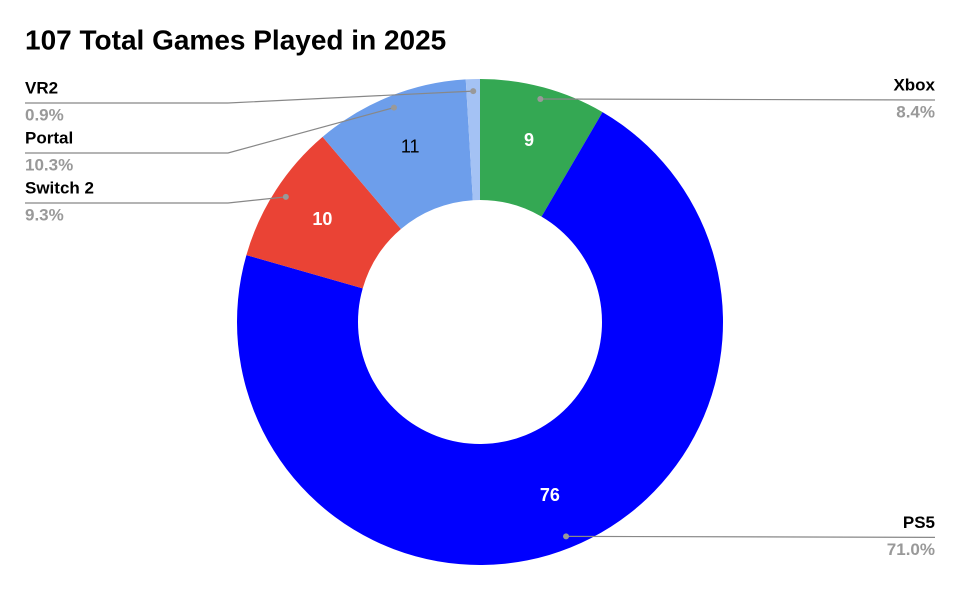 The width and height of the screenshot is (960, 593). Describe the element at coordinates (44, 114) in the screenshot. I see `percent-label: 0.9%` at that location.